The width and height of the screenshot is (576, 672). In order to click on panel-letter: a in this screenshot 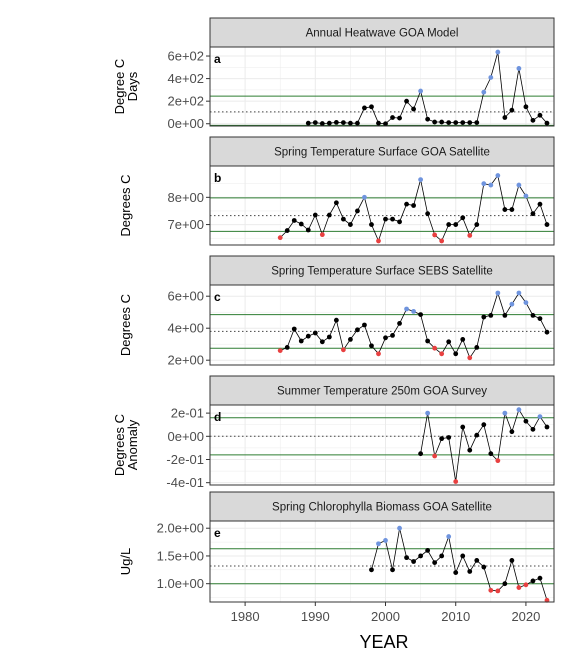, I will do `click(217, 59)`.